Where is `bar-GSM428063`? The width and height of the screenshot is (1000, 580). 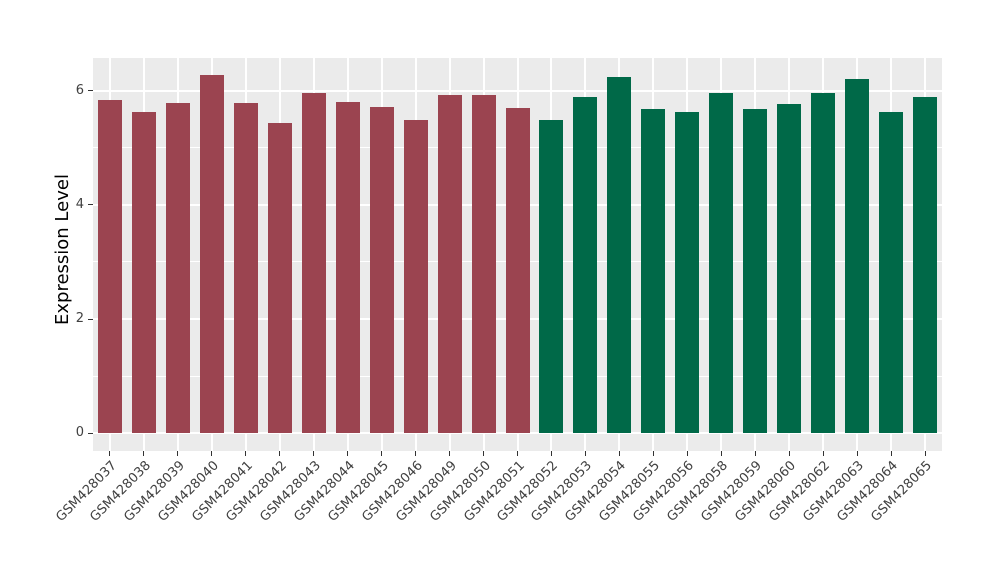
bar-GSM428063 is located at coordinates (857, 256).